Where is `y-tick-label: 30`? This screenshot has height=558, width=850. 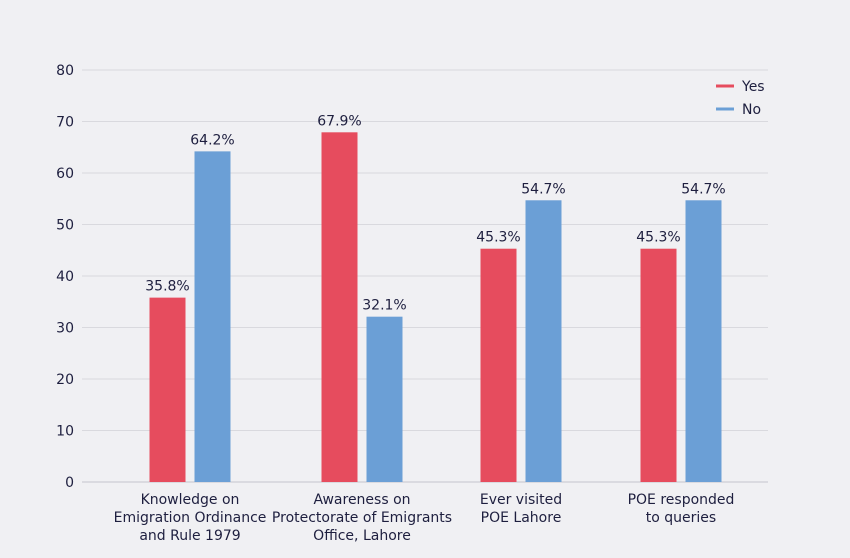
y-tick-label: 30 is located at coordinates (65, 329).